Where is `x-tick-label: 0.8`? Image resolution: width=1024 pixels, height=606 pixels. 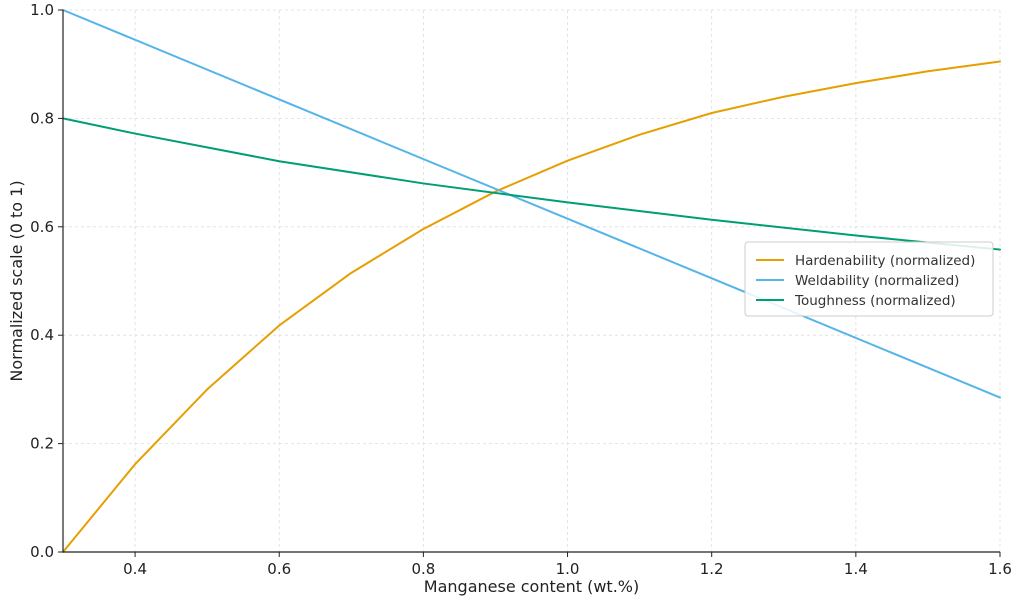 x-tick-label: 0.8 is located at coordinates (423, 569).